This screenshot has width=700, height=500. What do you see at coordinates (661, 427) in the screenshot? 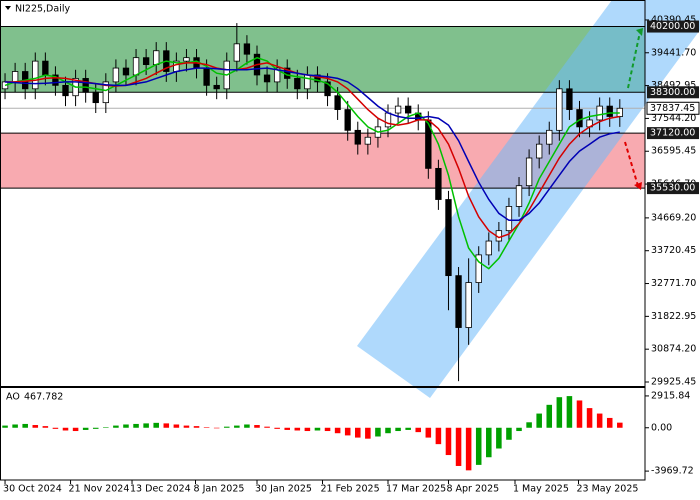
I see `ao-tick-label: 0.00` at bounding box center [661, 427].